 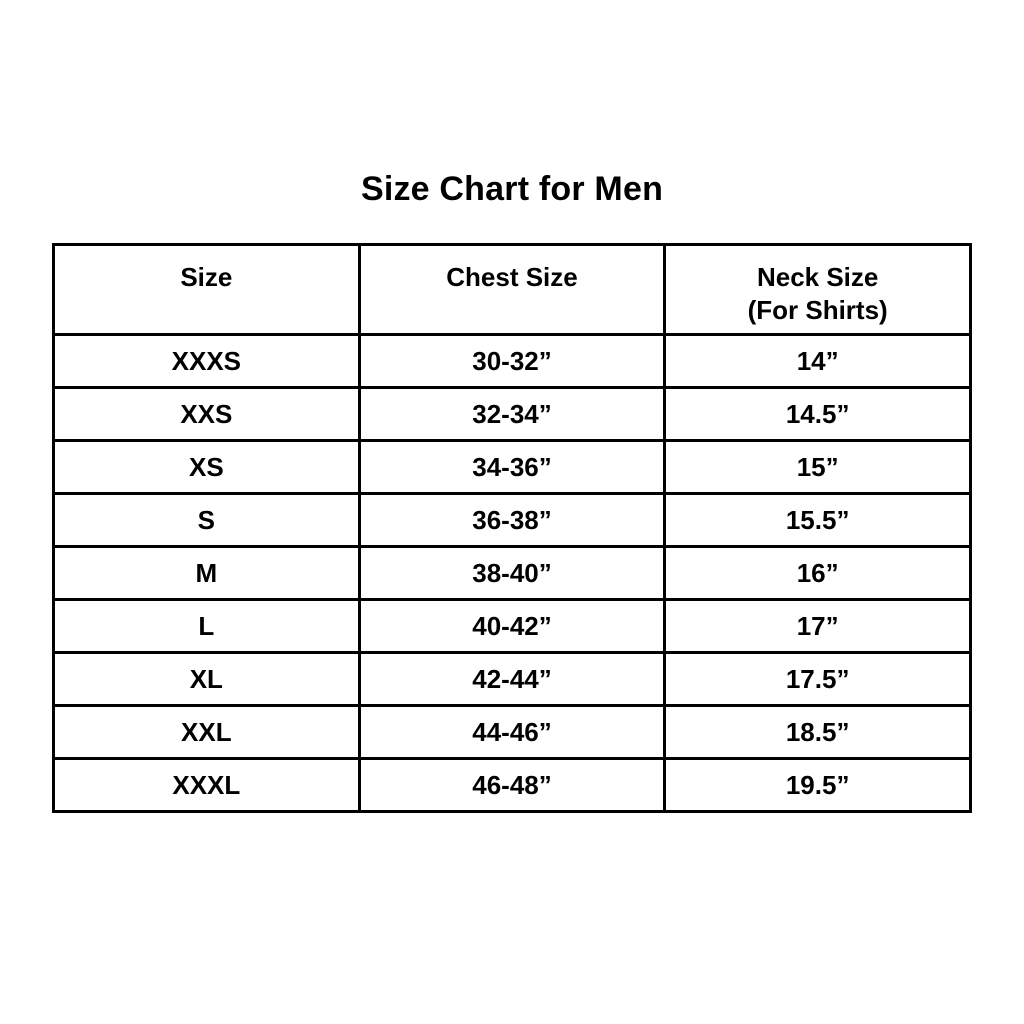 I want to click on neck-size-cell: 17.5”, so click(x=817, y=679).